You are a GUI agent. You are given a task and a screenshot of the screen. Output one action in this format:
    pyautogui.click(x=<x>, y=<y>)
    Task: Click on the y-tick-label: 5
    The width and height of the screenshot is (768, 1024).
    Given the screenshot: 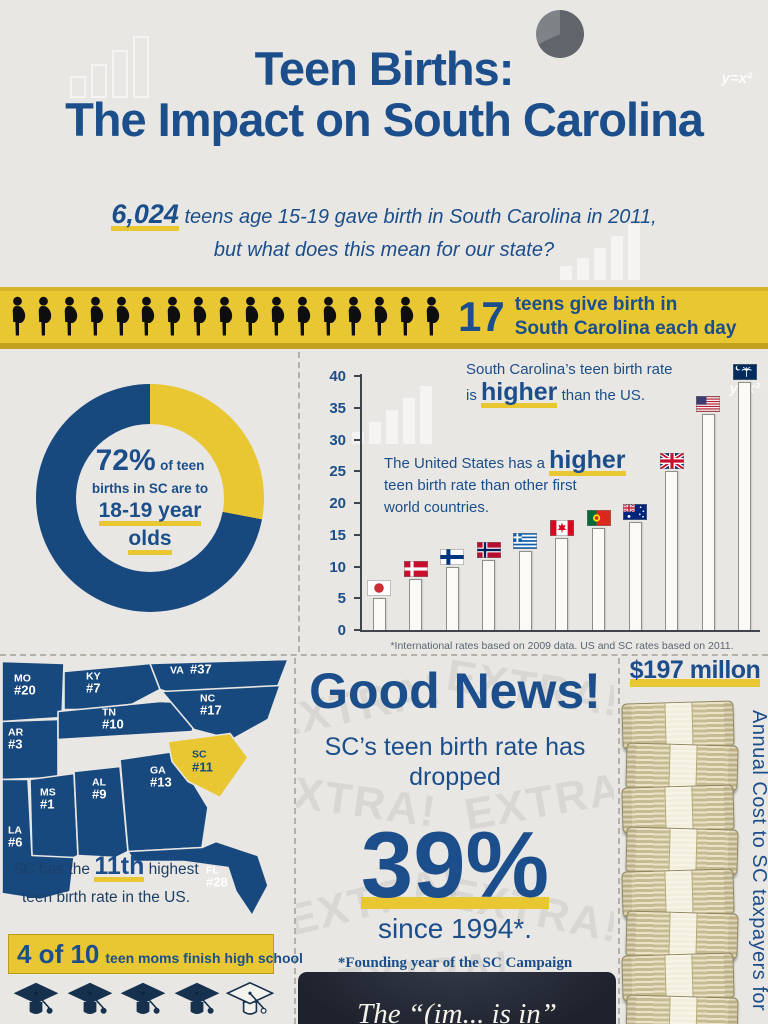 What is the action you would take?
    pyautogui.click(x=341, y=599)
    